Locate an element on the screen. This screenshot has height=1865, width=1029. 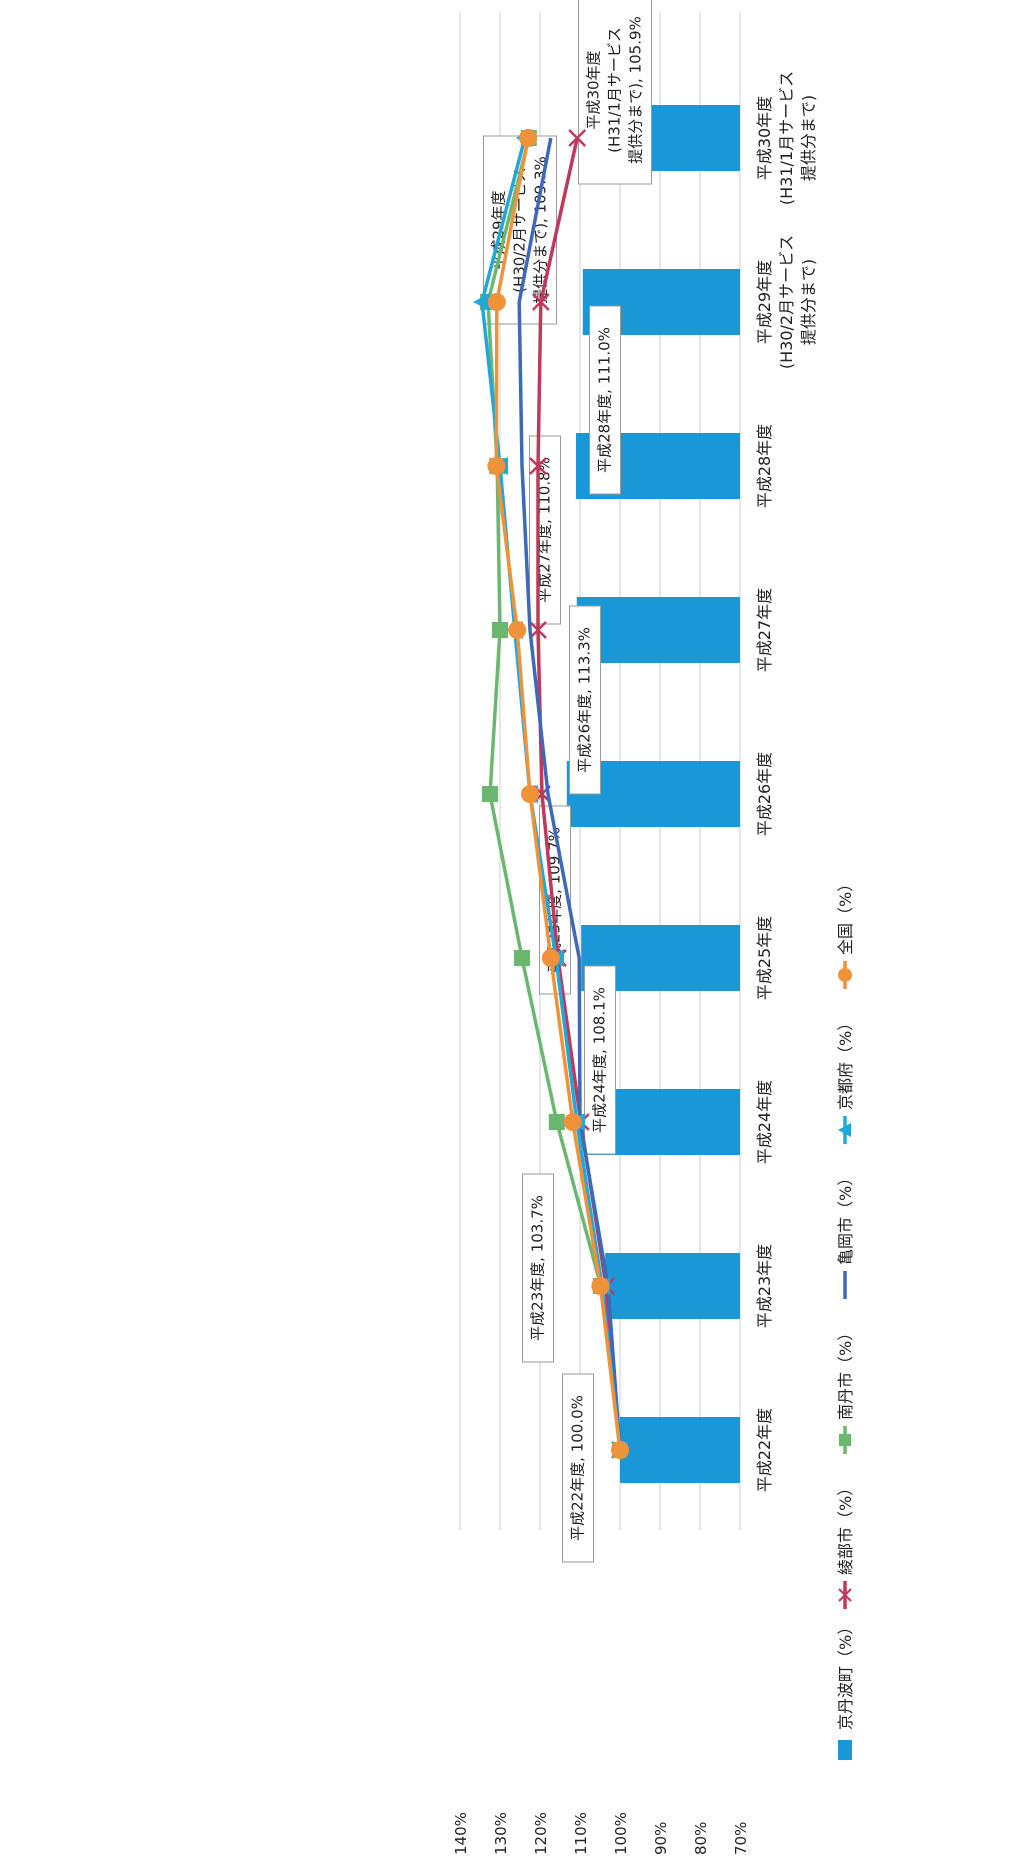
category-label: 平成27年度 is located at coordinates (764, 630).